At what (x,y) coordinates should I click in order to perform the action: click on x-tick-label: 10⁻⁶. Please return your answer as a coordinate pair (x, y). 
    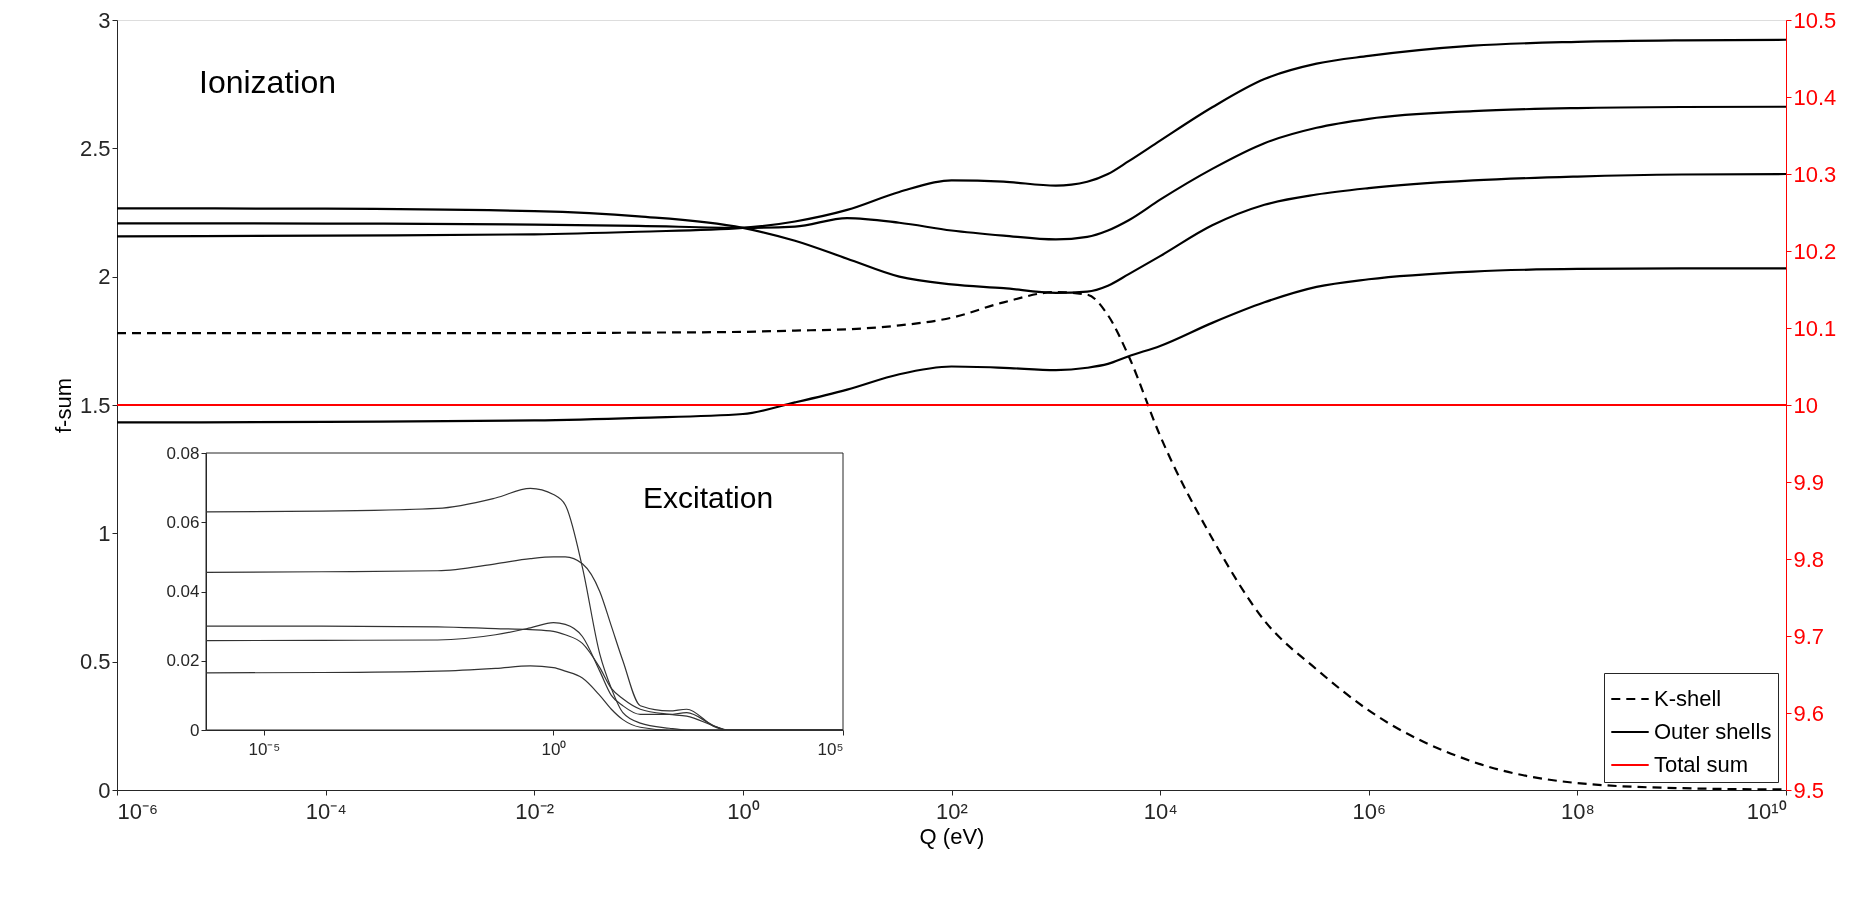
    Looking at the image, I should click on (138, 811).